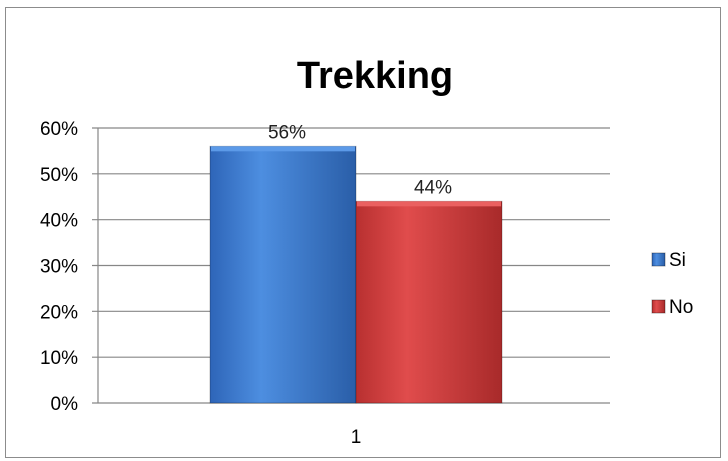  I want to click on y-tick-label: 0%, so click(65, 404).